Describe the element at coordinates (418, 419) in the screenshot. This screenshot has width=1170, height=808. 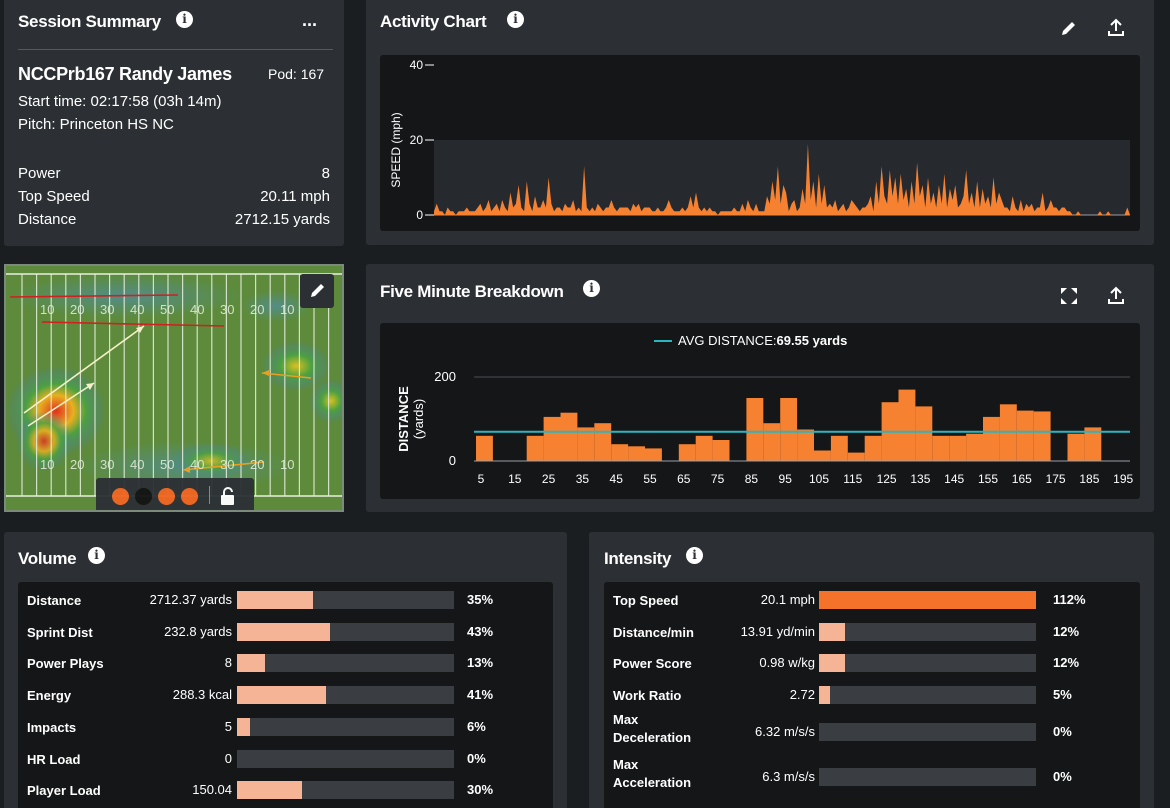
I see `y-axis-label-line2: (yards)` at that location.